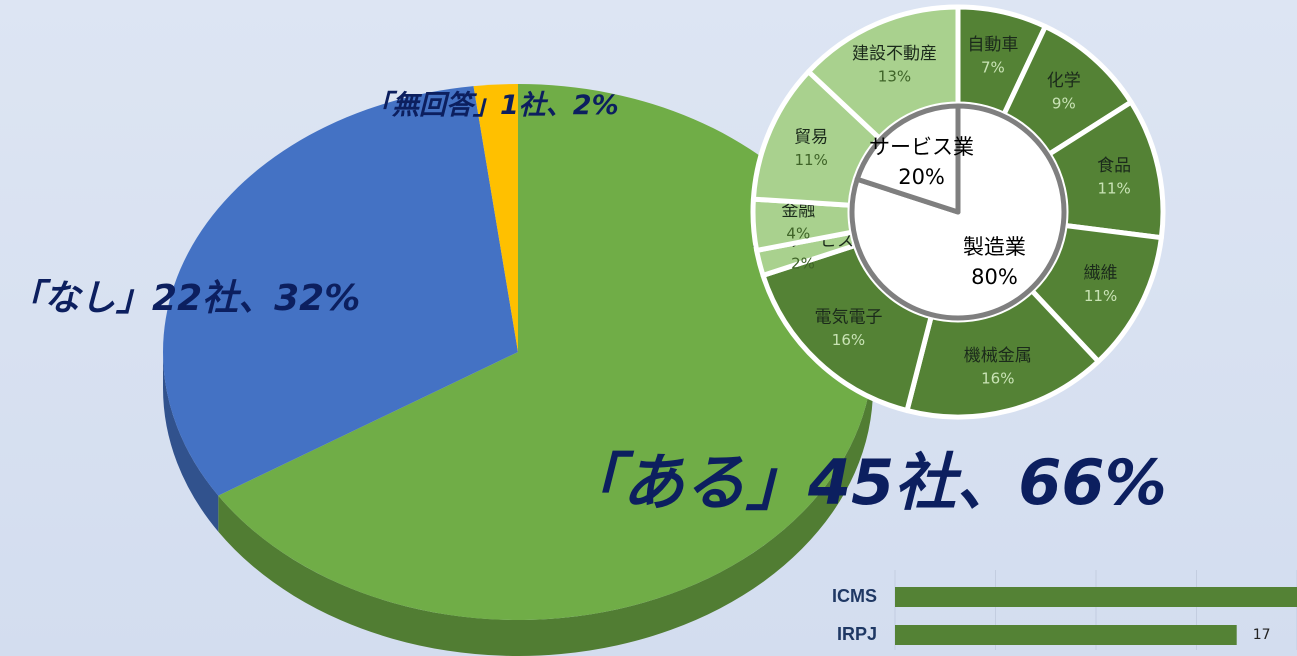  What do you see at coordinates (854, 596) in the screenshot?
I see `bar-category-label: ICMS` at bounding box center [854, 596].